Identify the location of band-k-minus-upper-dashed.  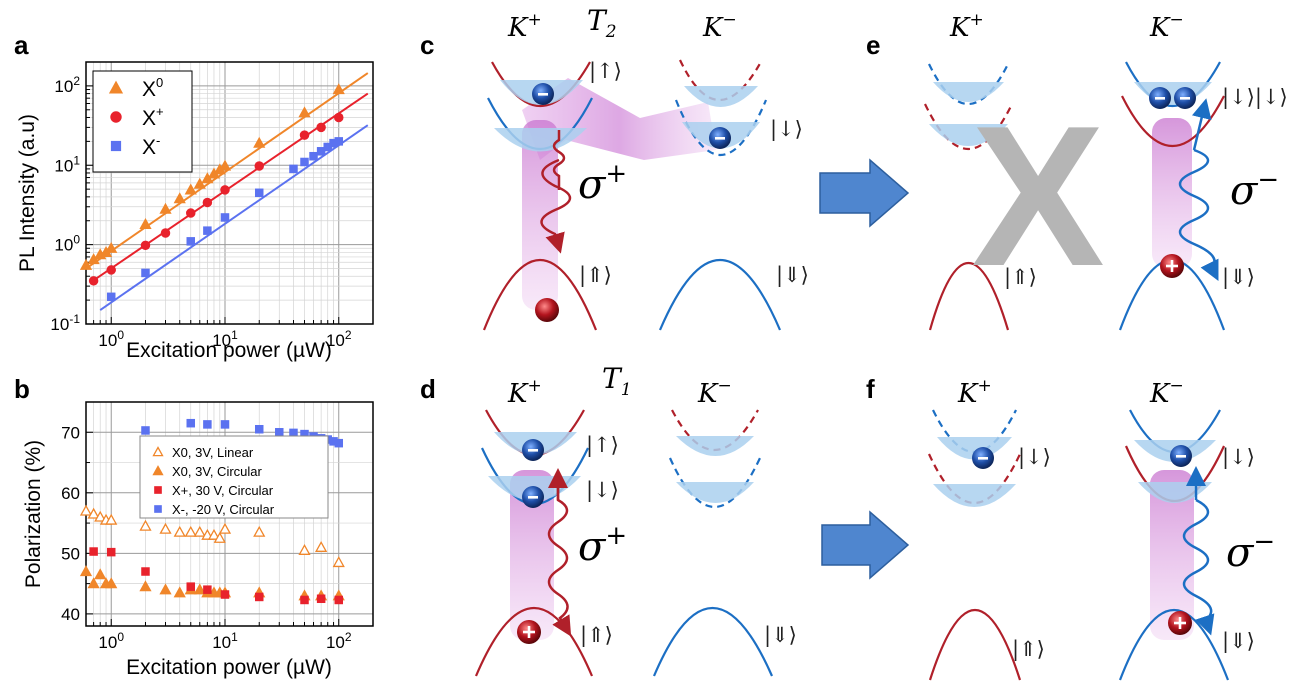
(721, 80).